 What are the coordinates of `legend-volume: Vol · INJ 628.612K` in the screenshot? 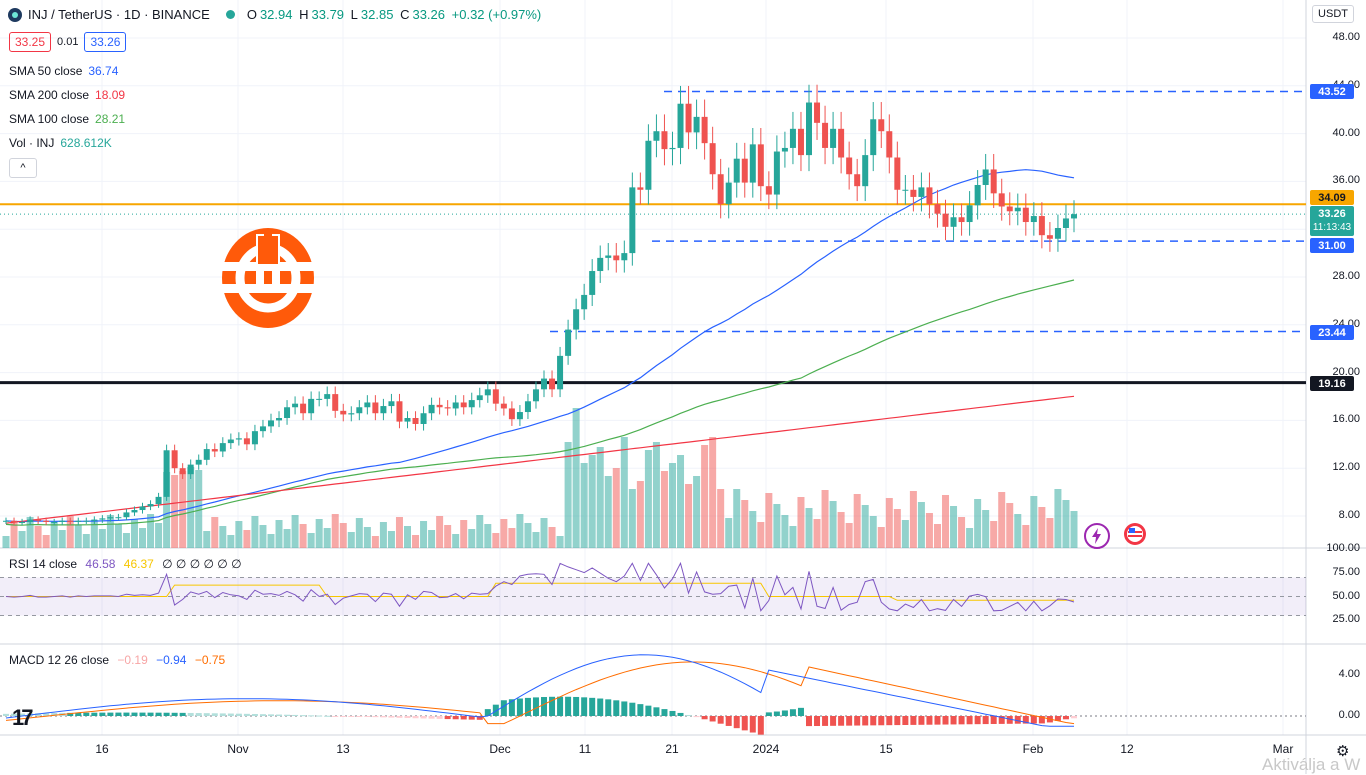 It's located at (60, 143).